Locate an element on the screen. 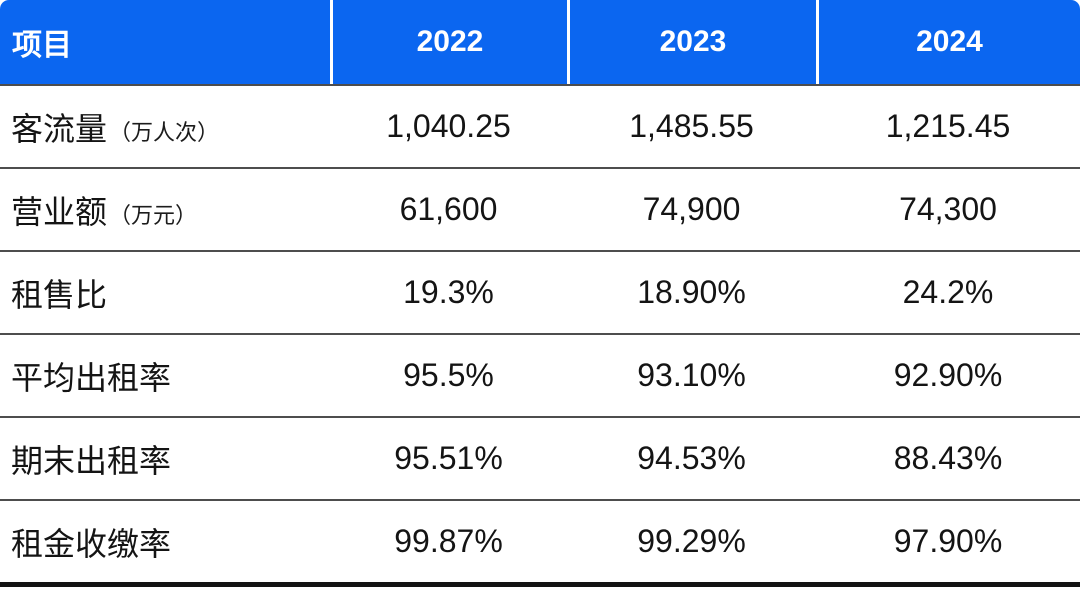 The height and width of the screenshot is (589, 1080). cell-value: 1,215.45 is located at coordinates (948, 125).